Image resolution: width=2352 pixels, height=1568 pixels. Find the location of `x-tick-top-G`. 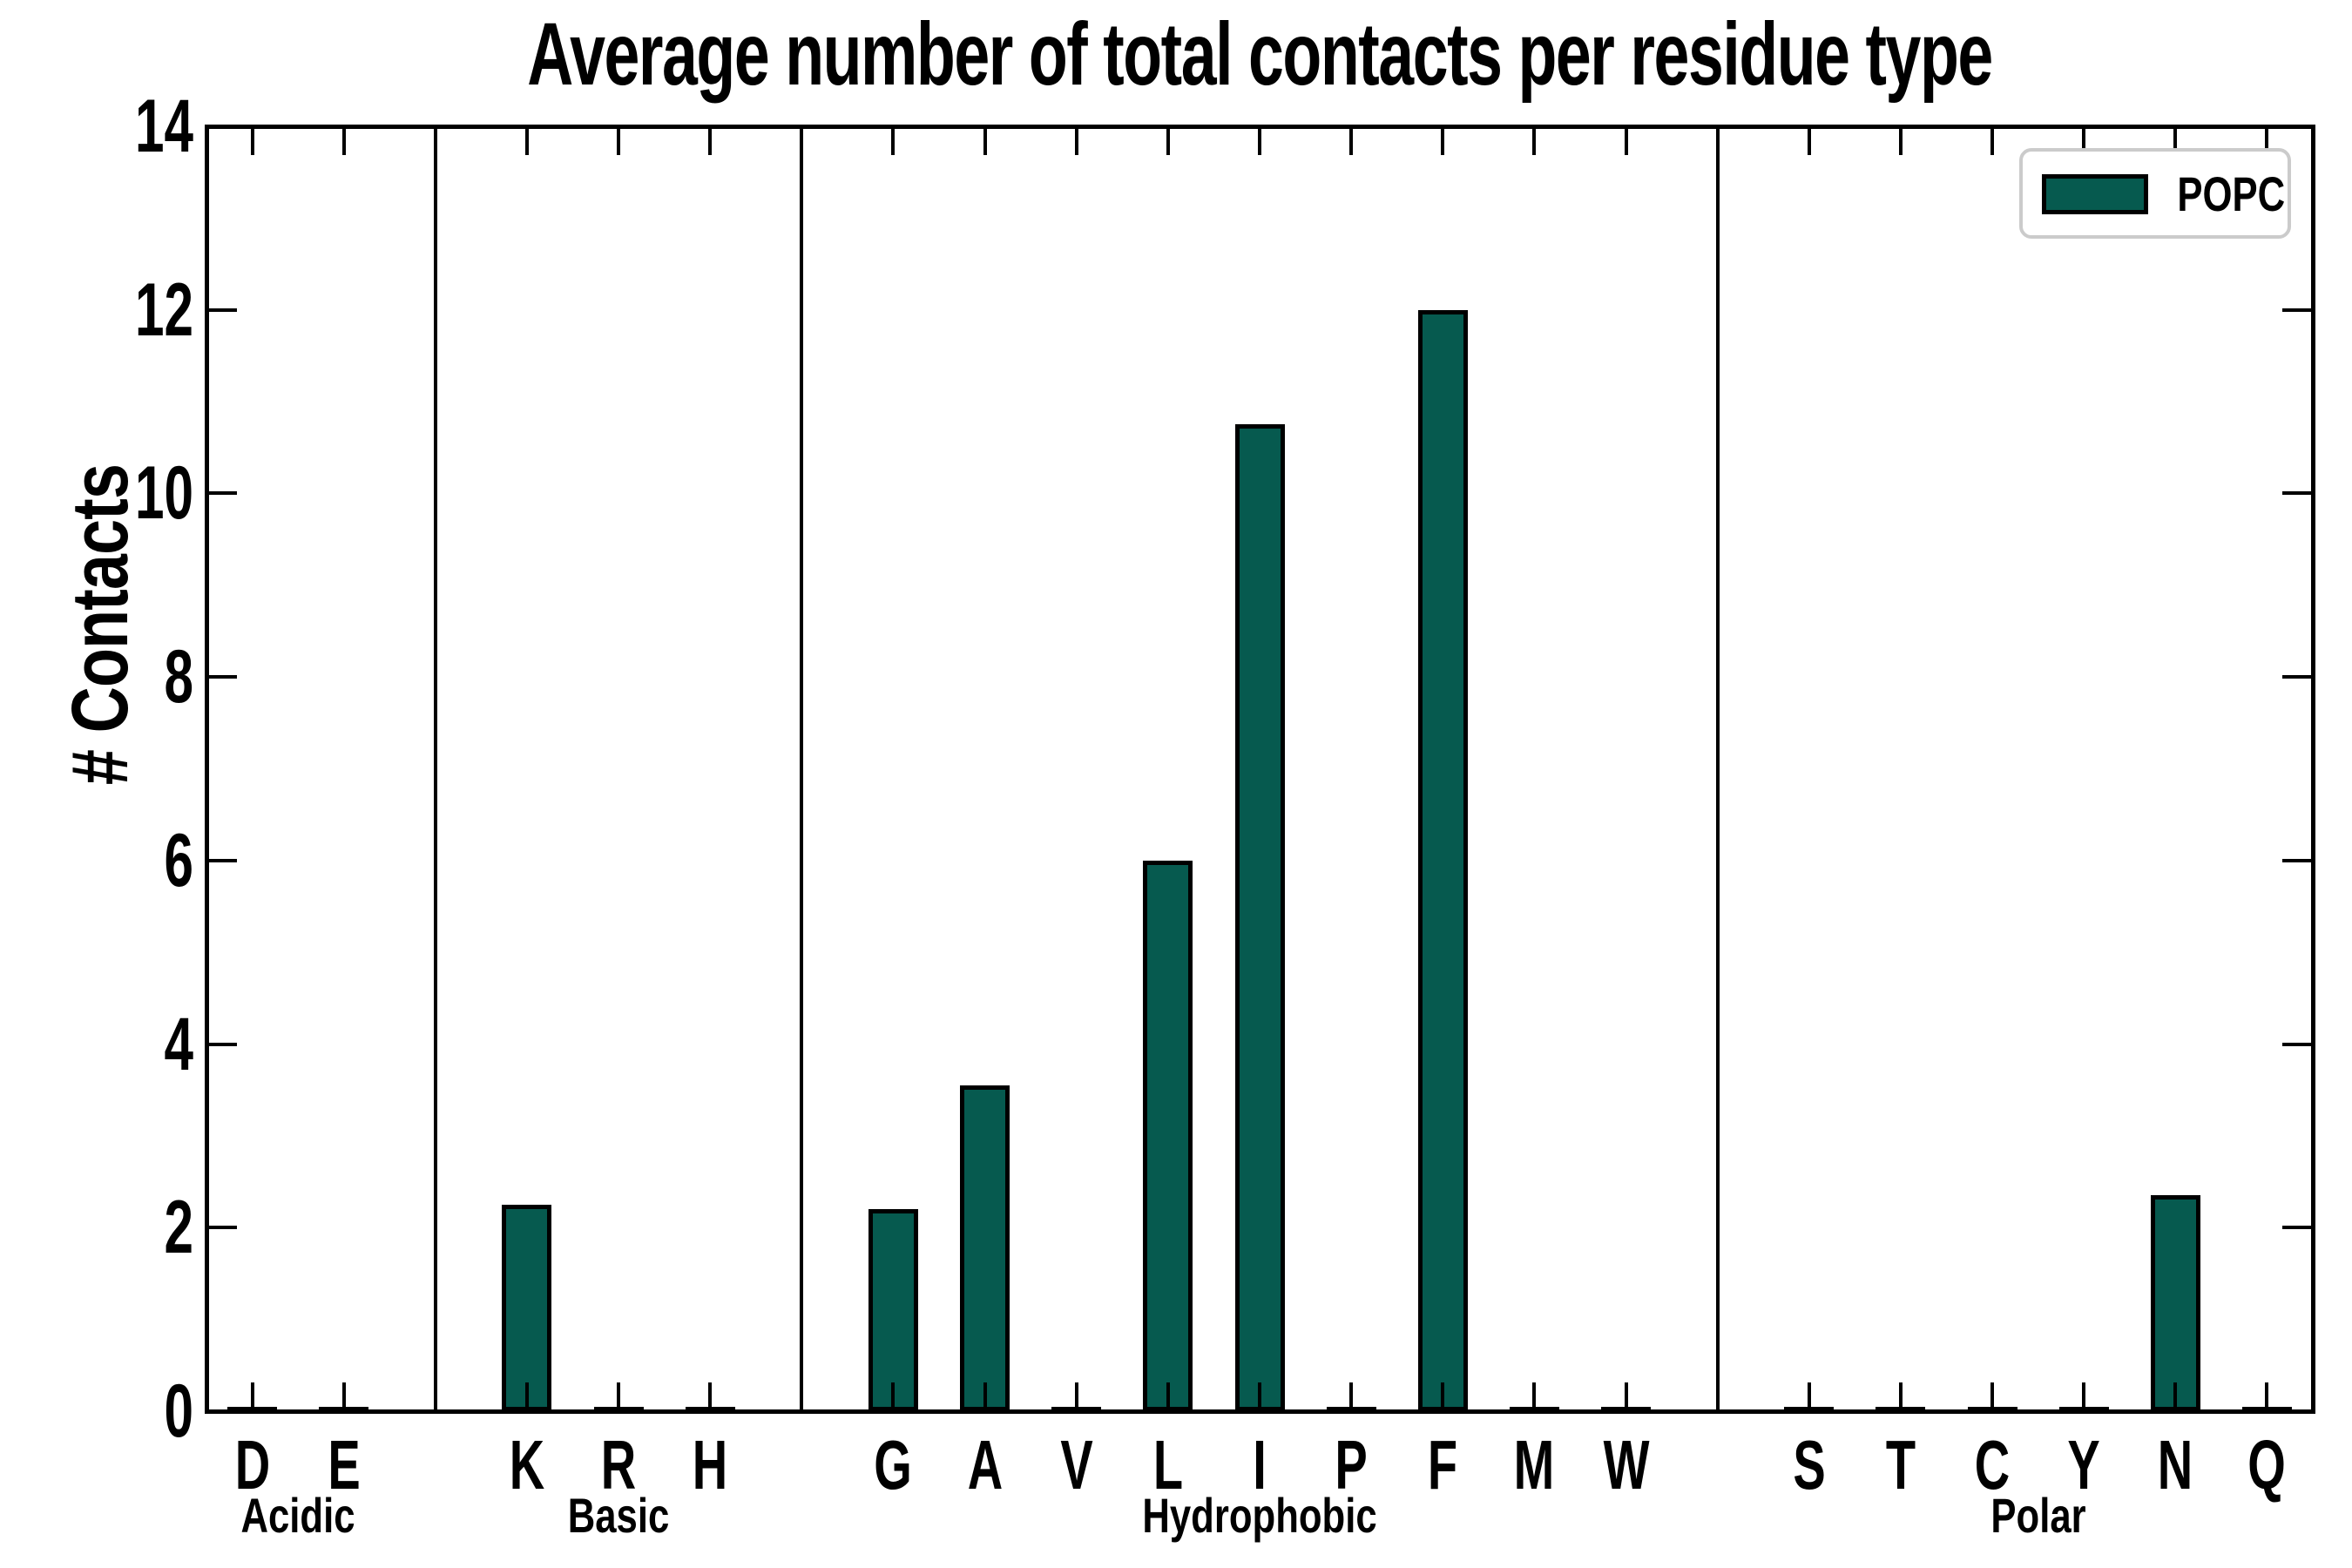

x-tick-top-G is located at coordinates (893, 140).